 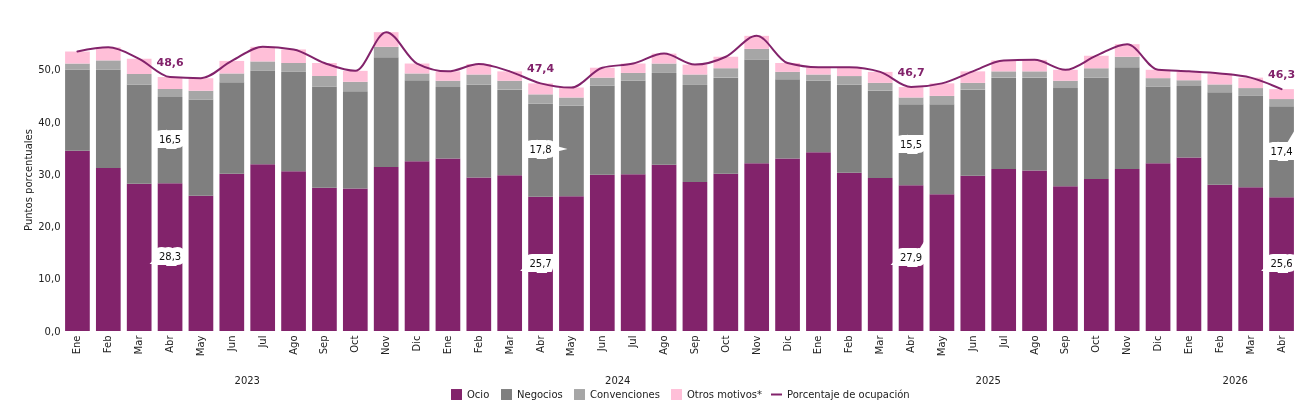 I want to click on data-label: 47,4, so click(x=540, y=69).